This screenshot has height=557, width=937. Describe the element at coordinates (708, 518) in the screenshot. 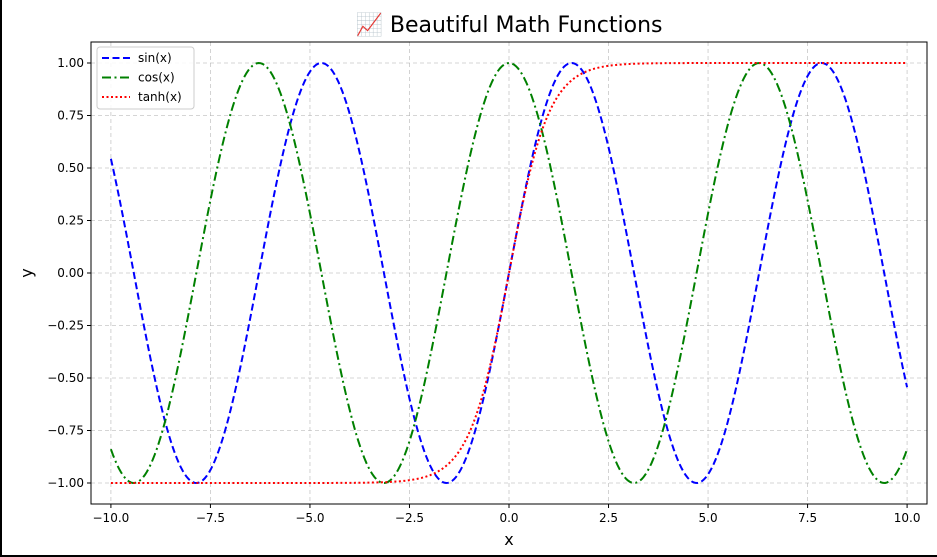

I see `x-tick-label: 5.0` at that location.